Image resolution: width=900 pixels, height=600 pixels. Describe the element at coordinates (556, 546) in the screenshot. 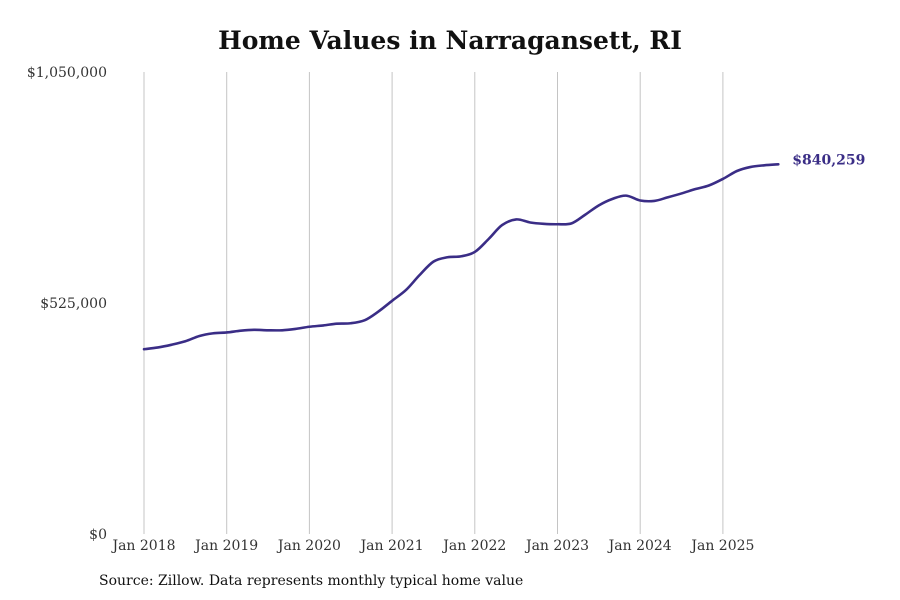

I see `x-tick-label: Jan 2023` at that location.